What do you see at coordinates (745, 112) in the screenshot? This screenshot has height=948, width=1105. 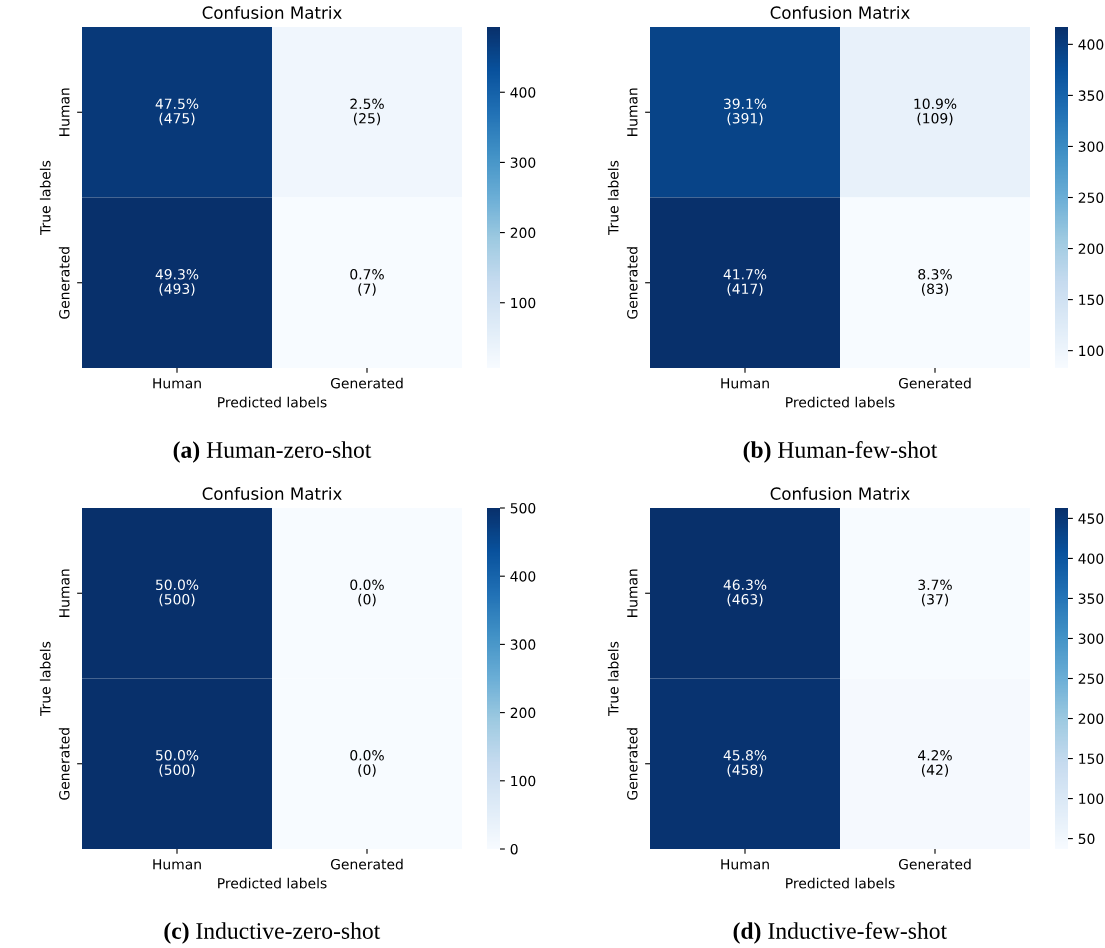 I see `data-label: 39.1% (391)` at bounding box center [745, 112].